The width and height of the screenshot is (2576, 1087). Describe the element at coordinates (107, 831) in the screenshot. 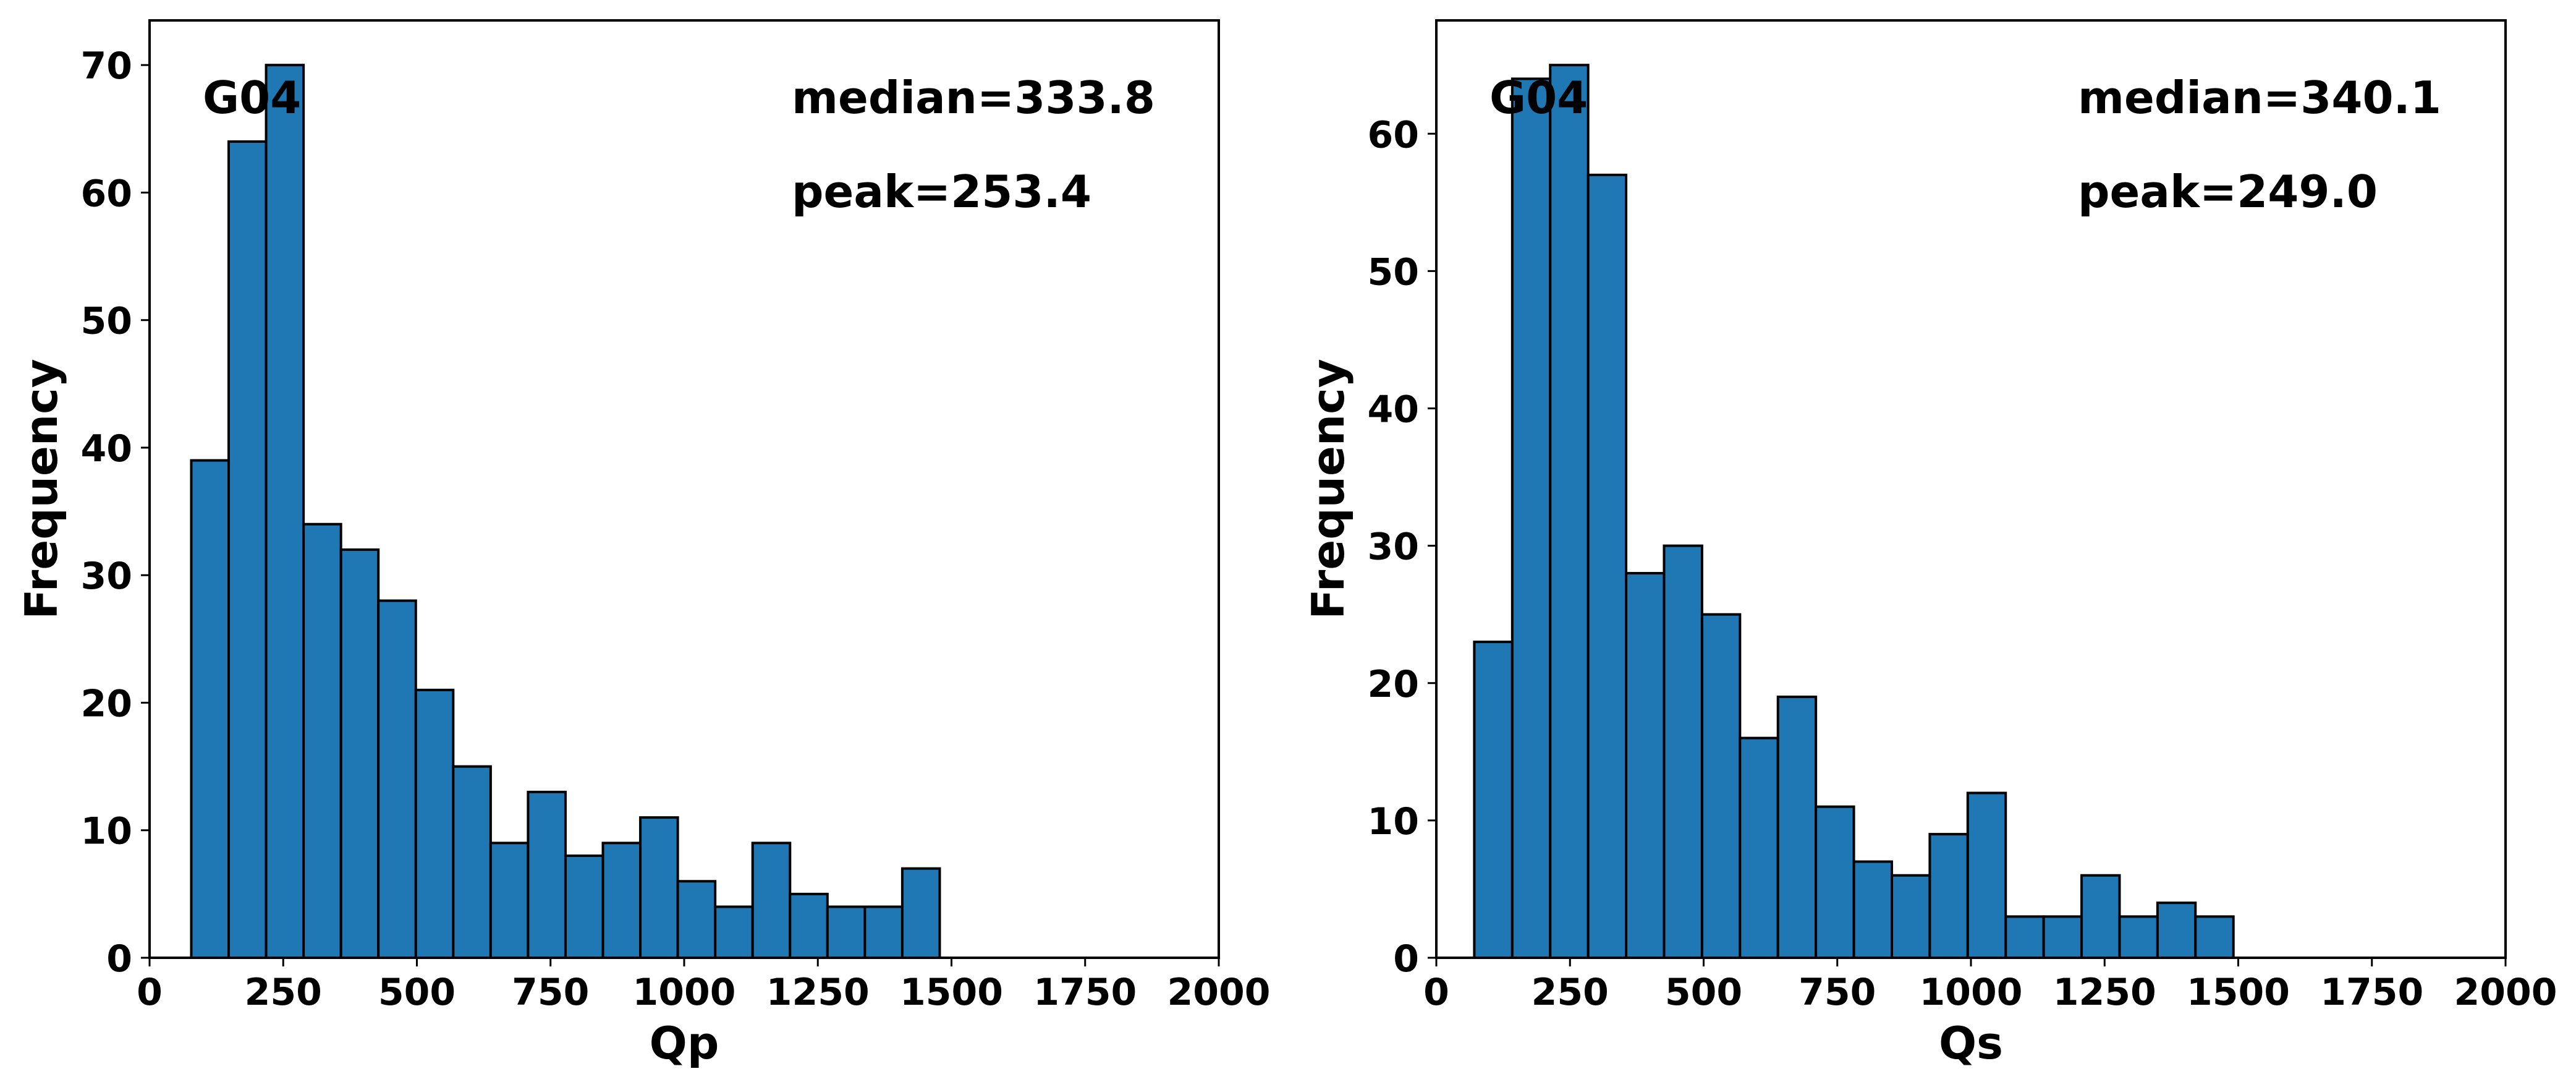

I see `qp-y-tick-label: 10` at that location.